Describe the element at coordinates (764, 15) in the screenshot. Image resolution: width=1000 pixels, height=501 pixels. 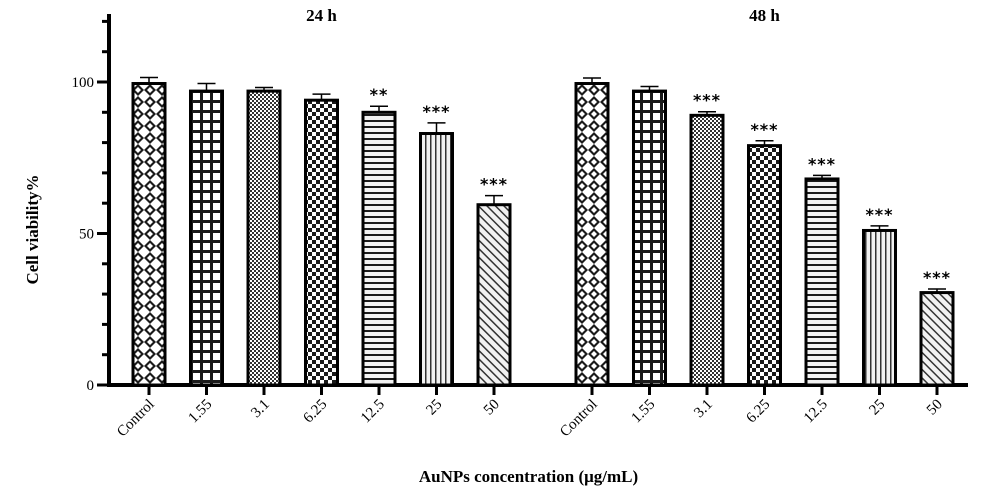
I see `group-title: 48 h` at that location.